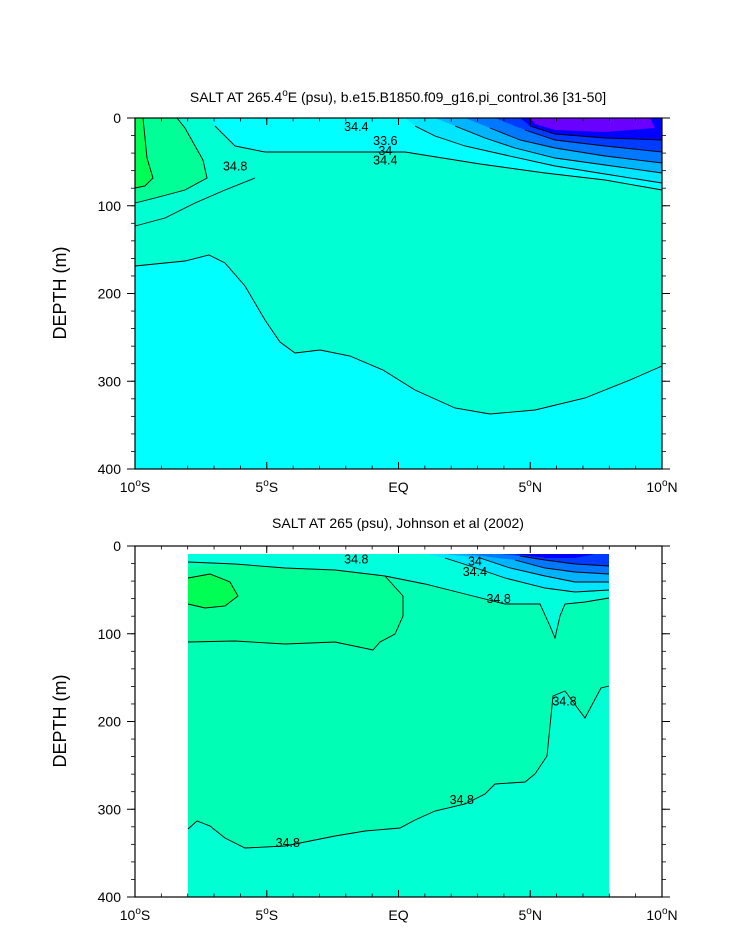  I want to click on top-y-tick-label: 200, so click(110, 294).